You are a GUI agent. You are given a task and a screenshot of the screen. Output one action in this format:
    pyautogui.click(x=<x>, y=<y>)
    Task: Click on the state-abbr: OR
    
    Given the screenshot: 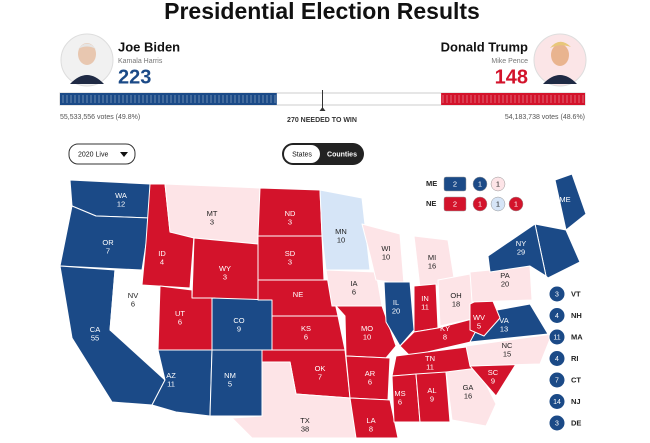 What is the action you would take?
    pyautogui.click(x=108, y=242)
    